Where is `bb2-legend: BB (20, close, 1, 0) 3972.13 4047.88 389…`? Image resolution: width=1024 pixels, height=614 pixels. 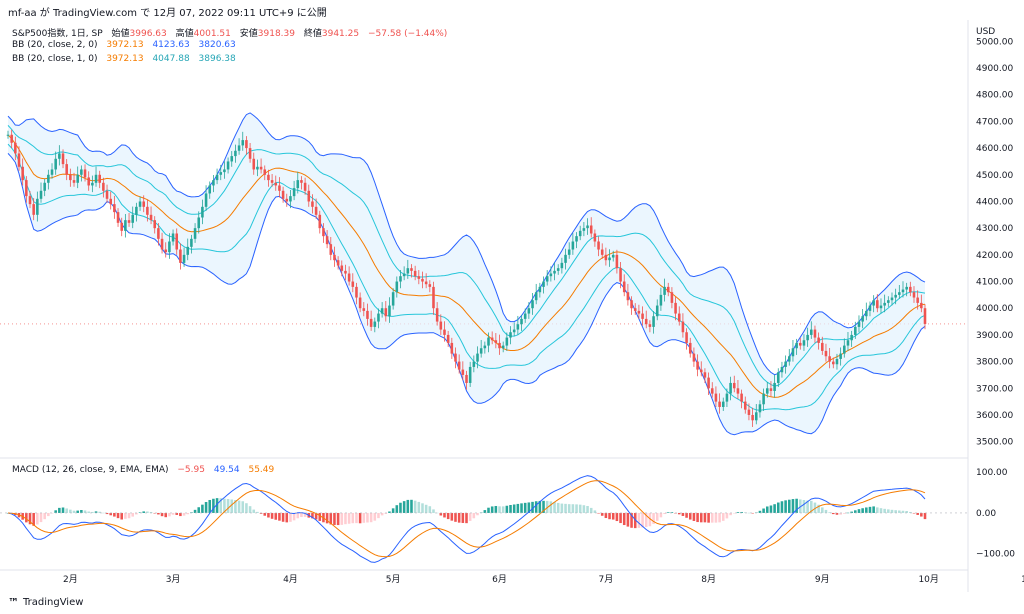 bb2-legend: BB (20, close, 1, 0) 3972.13 4047.88 389… is located at coordinates (127, 59).